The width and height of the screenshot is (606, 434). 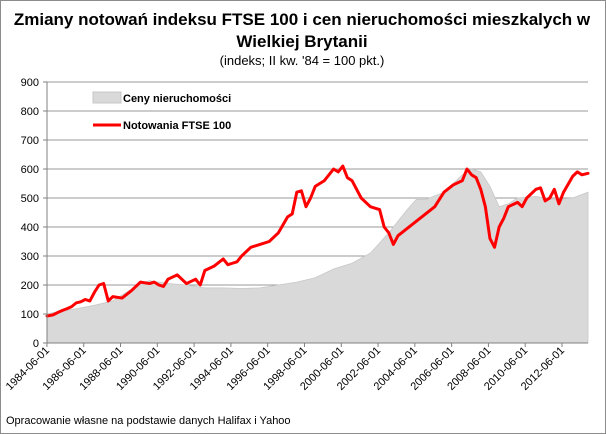 I want to click on y-tick-label: 500, so click(x=30, y=199).